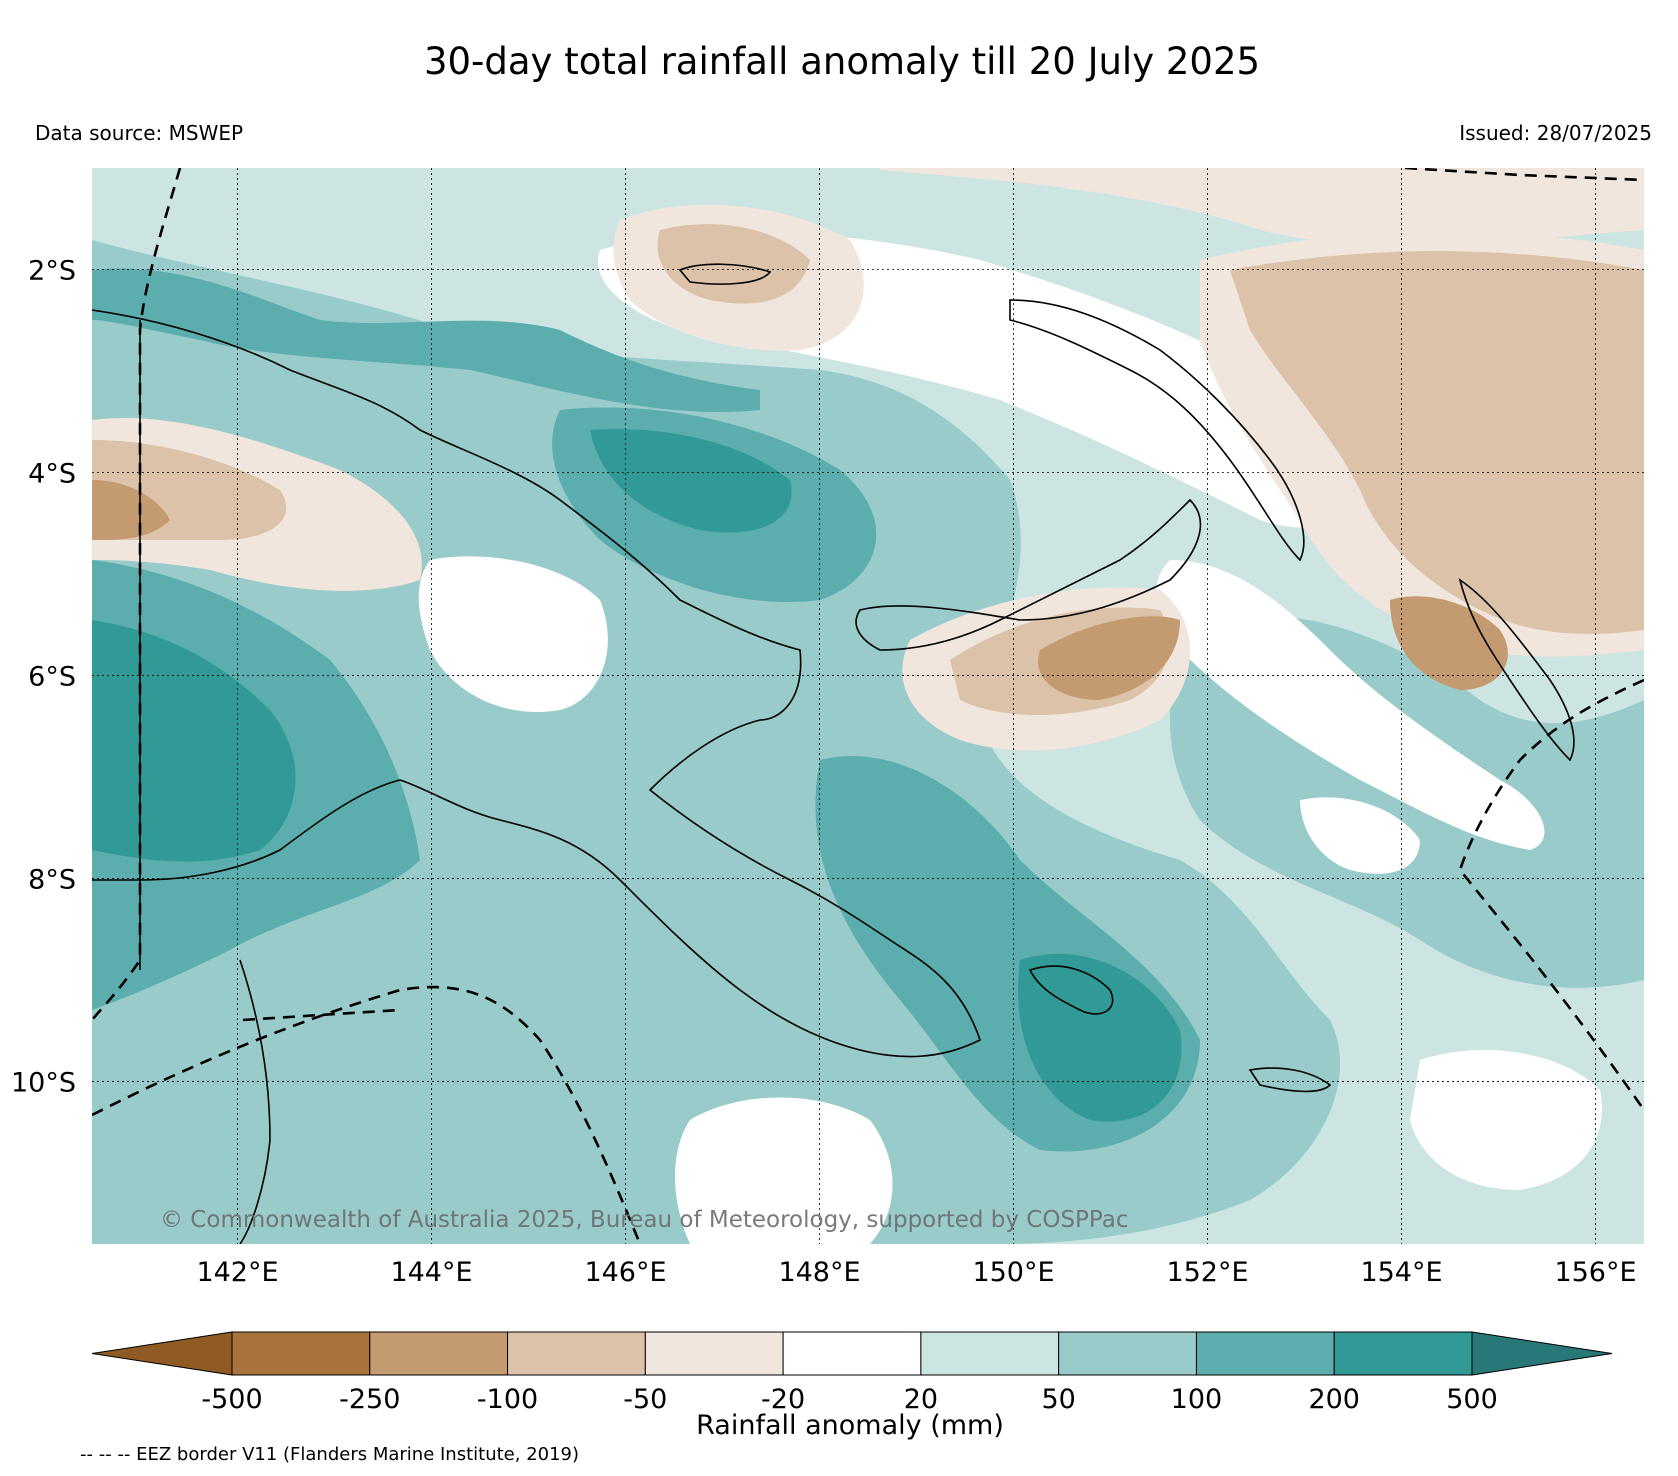 The height and width of the screenshot is (1476, 1678). What do you see at coordinates (52, 880) in the screenshot?
I see `lat-tick-label: 8°S` at bounding box center [52, 880].